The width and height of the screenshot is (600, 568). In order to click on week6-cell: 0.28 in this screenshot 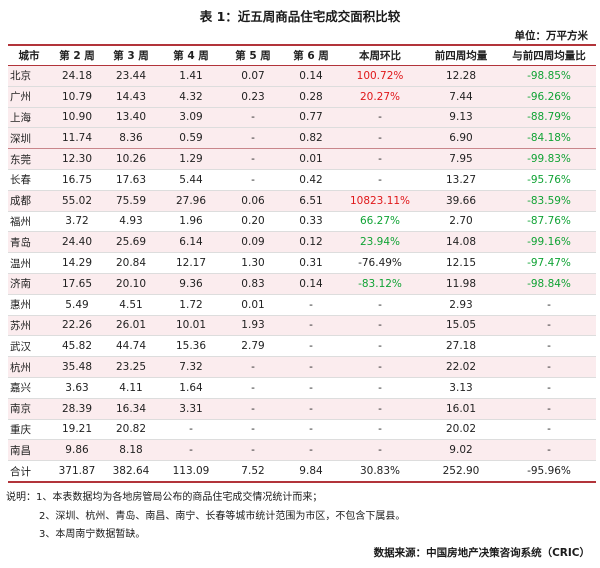, I will do `click(311, 97)`.